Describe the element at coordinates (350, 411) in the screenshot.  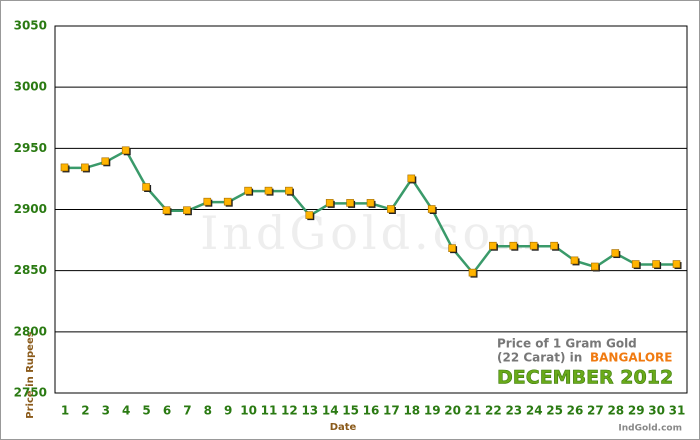
I see `x-tick-label: 15` at that location.